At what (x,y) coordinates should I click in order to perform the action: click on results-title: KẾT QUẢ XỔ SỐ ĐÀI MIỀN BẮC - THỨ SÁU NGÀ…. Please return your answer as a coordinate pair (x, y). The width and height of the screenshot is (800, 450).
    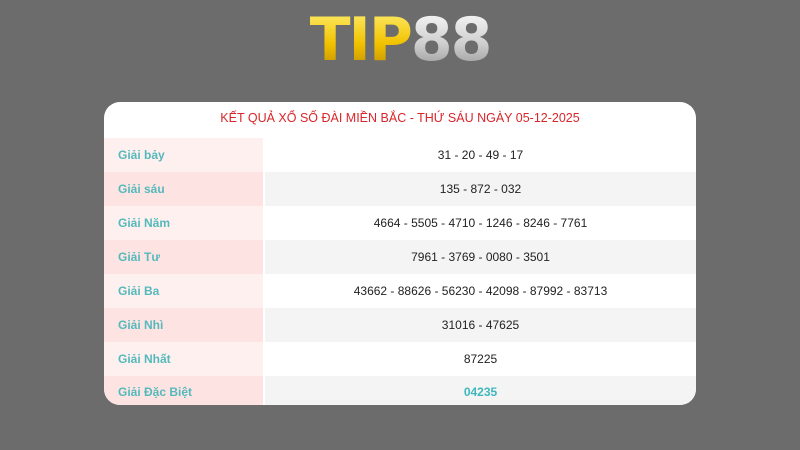
    Looking at the image, I should click on (400, 118).